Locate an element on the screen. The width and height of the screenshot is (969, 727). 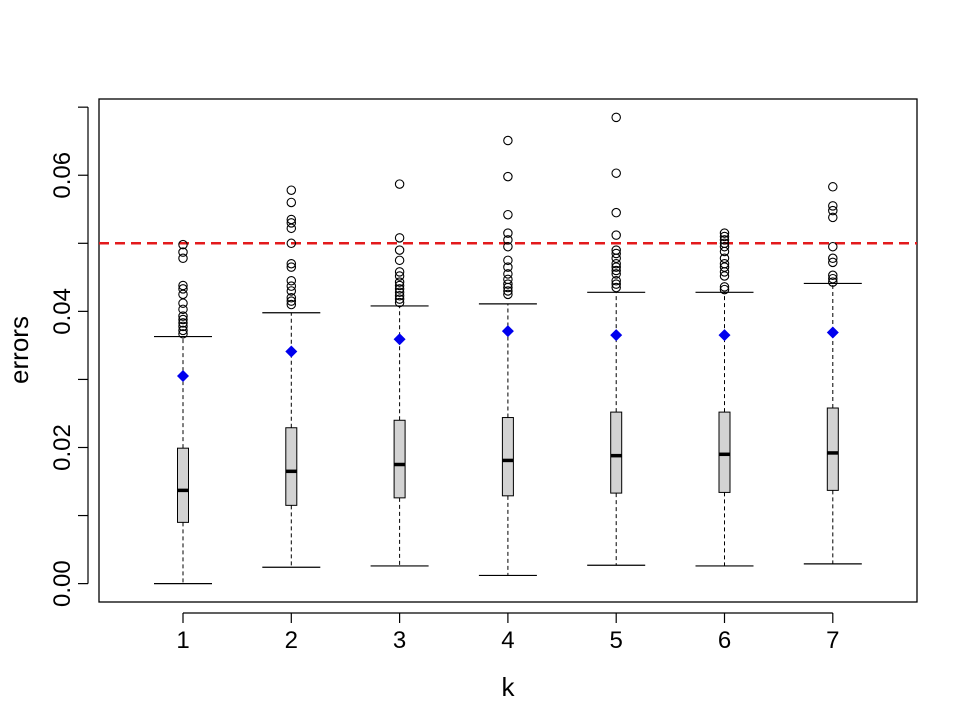
x-tick-label: 2 is located at coordinates (291, 640).